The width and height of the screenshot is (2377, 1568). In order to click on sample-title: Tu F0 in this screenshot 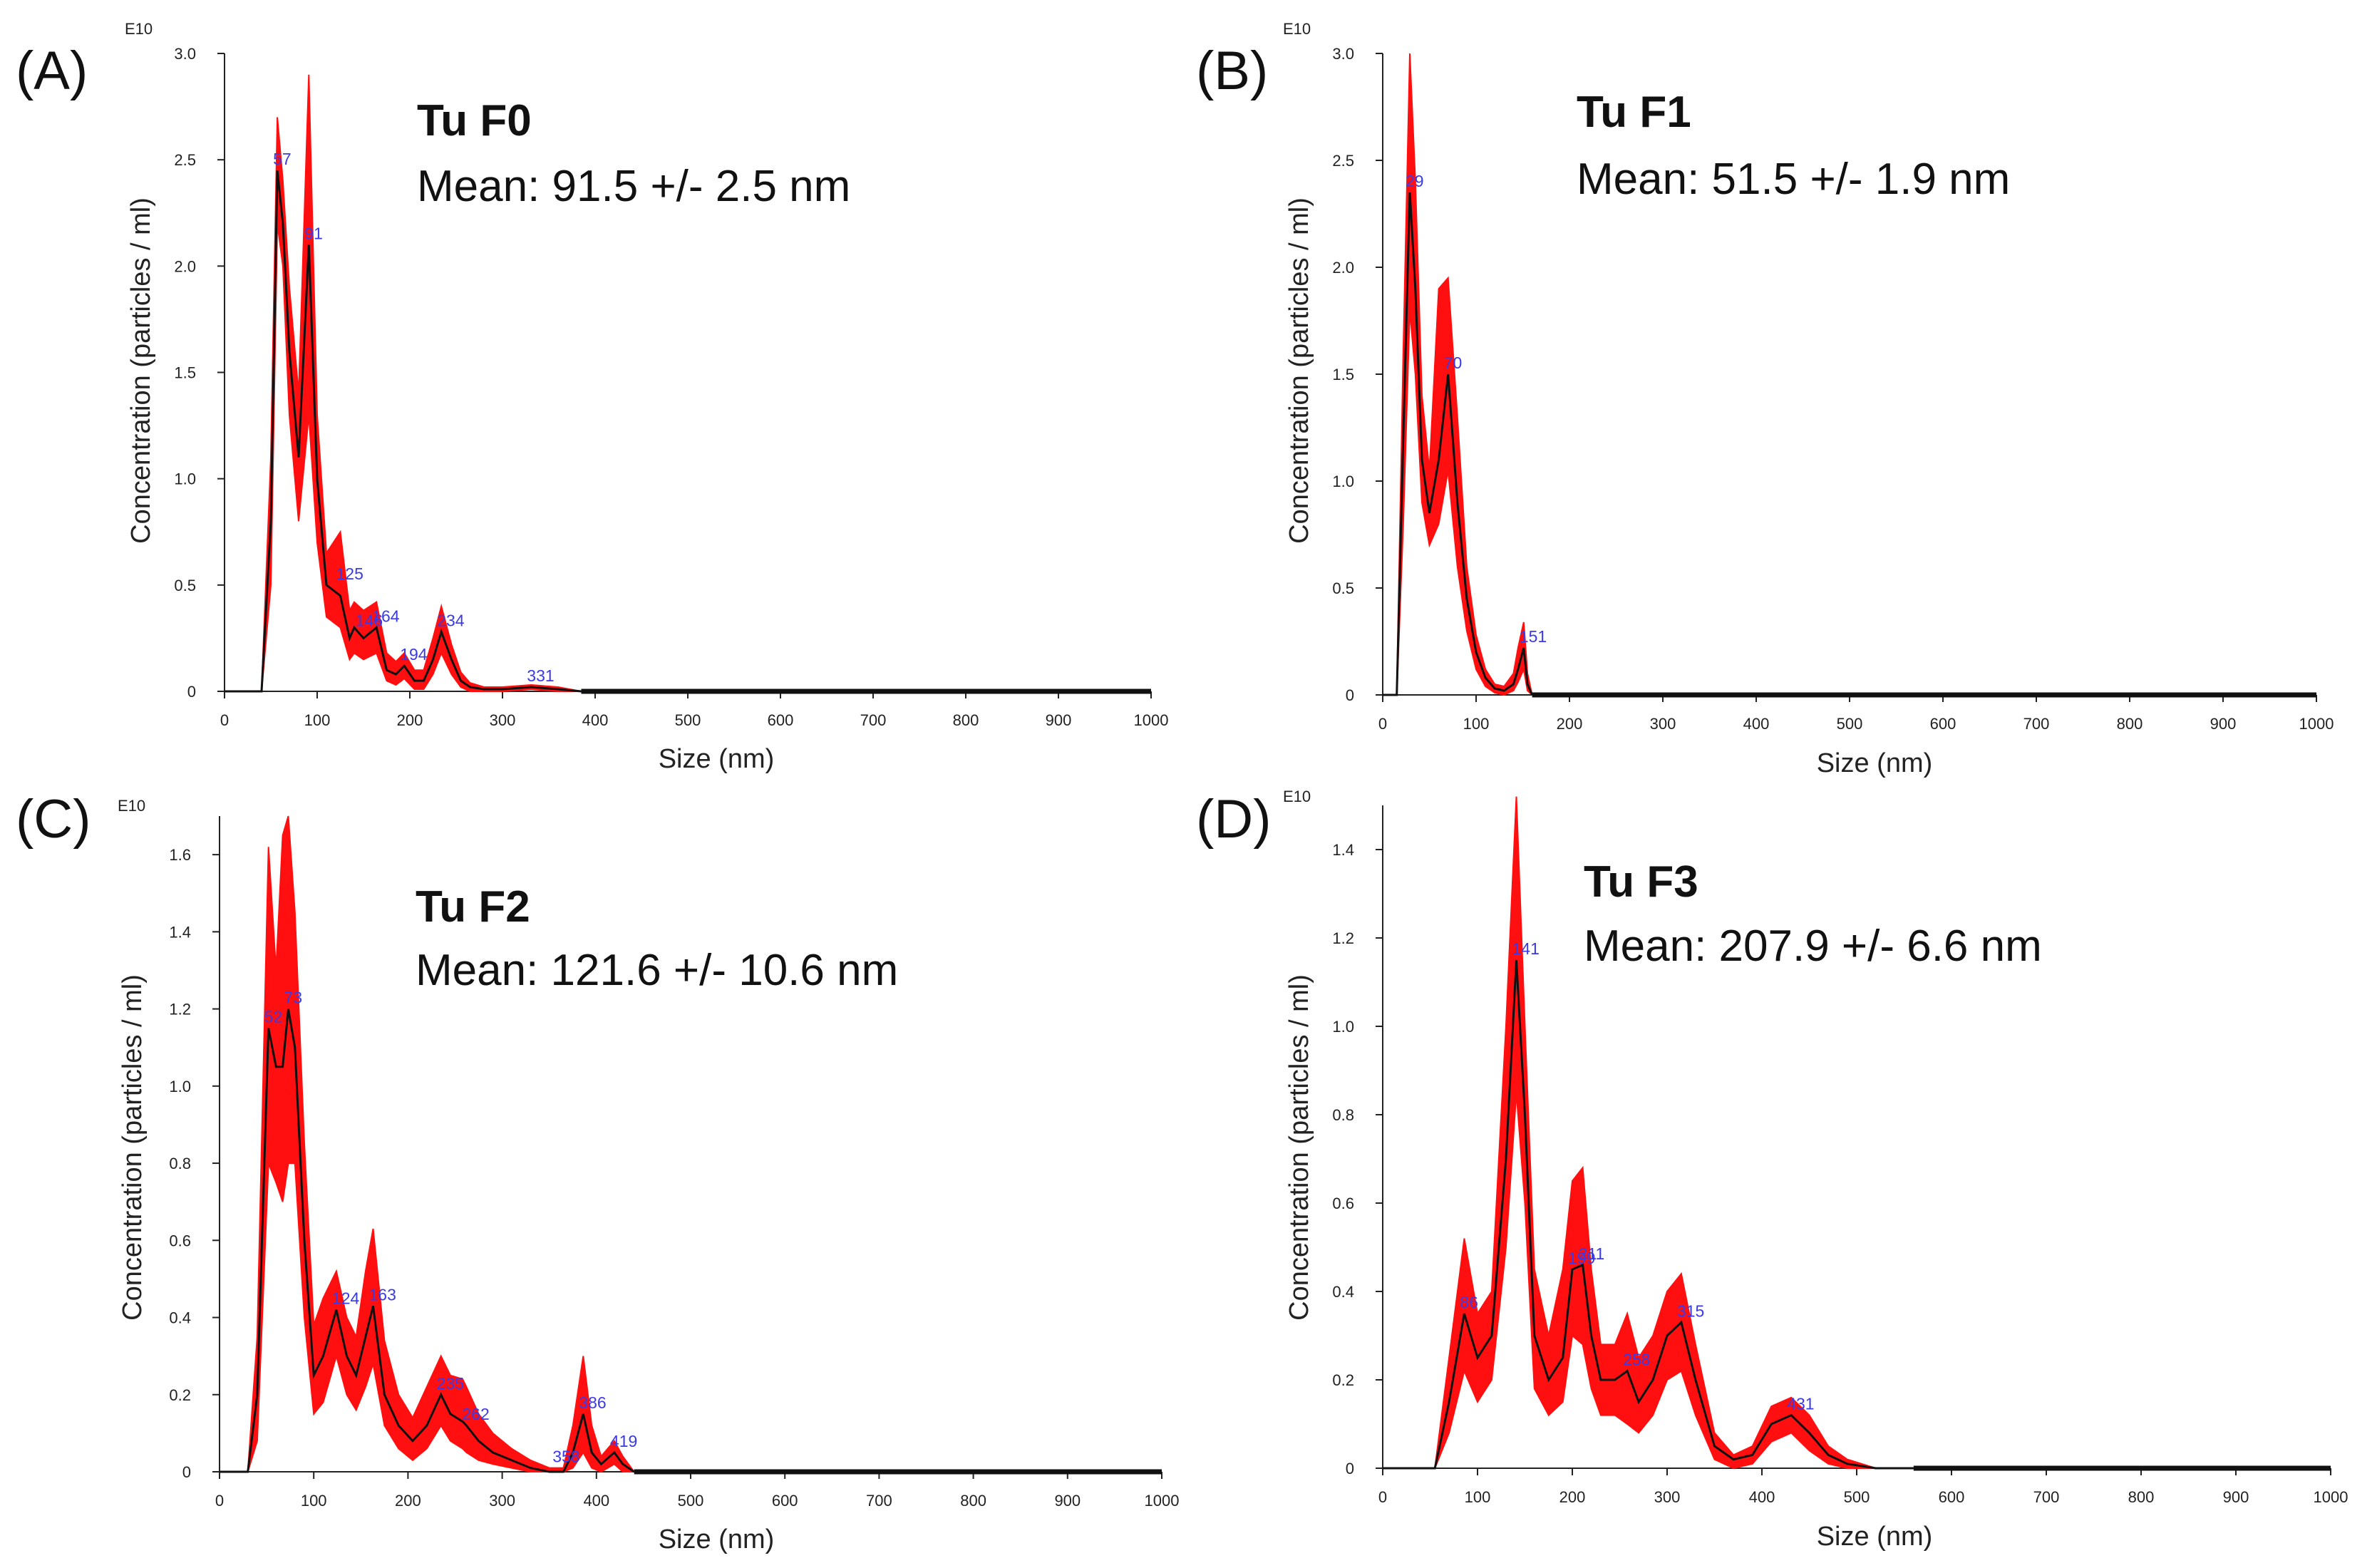, I will do `click(475, 121)`.